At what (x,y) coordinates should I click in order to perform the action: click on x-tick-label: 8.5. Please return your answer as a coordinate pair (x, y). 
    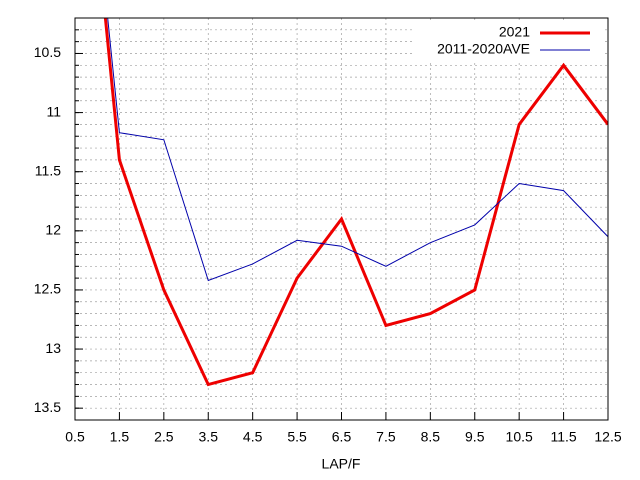
    Looking at the image, I should click on (431, 437).